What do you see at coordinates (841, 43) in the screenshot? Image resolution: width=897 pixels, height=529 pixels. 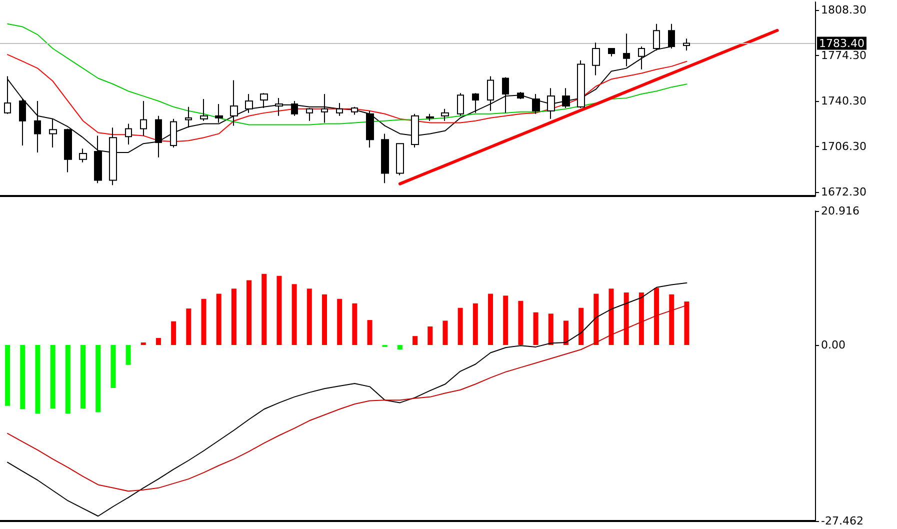 I see `ref-line-label: 1783.40` at bounding box center [841, 43].